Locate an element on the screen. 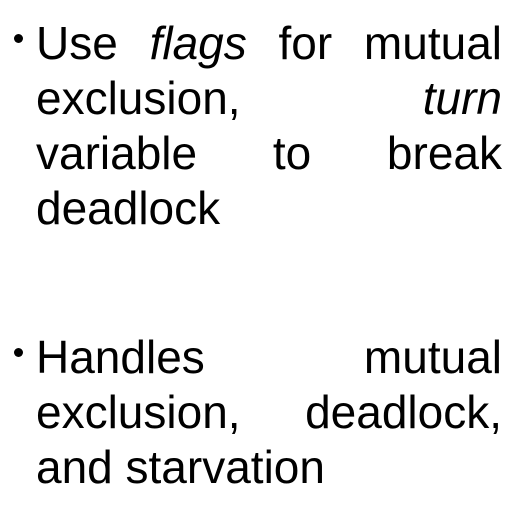 The image size is (532, 520). text-segment: Use is located at coordinates (93, 43).